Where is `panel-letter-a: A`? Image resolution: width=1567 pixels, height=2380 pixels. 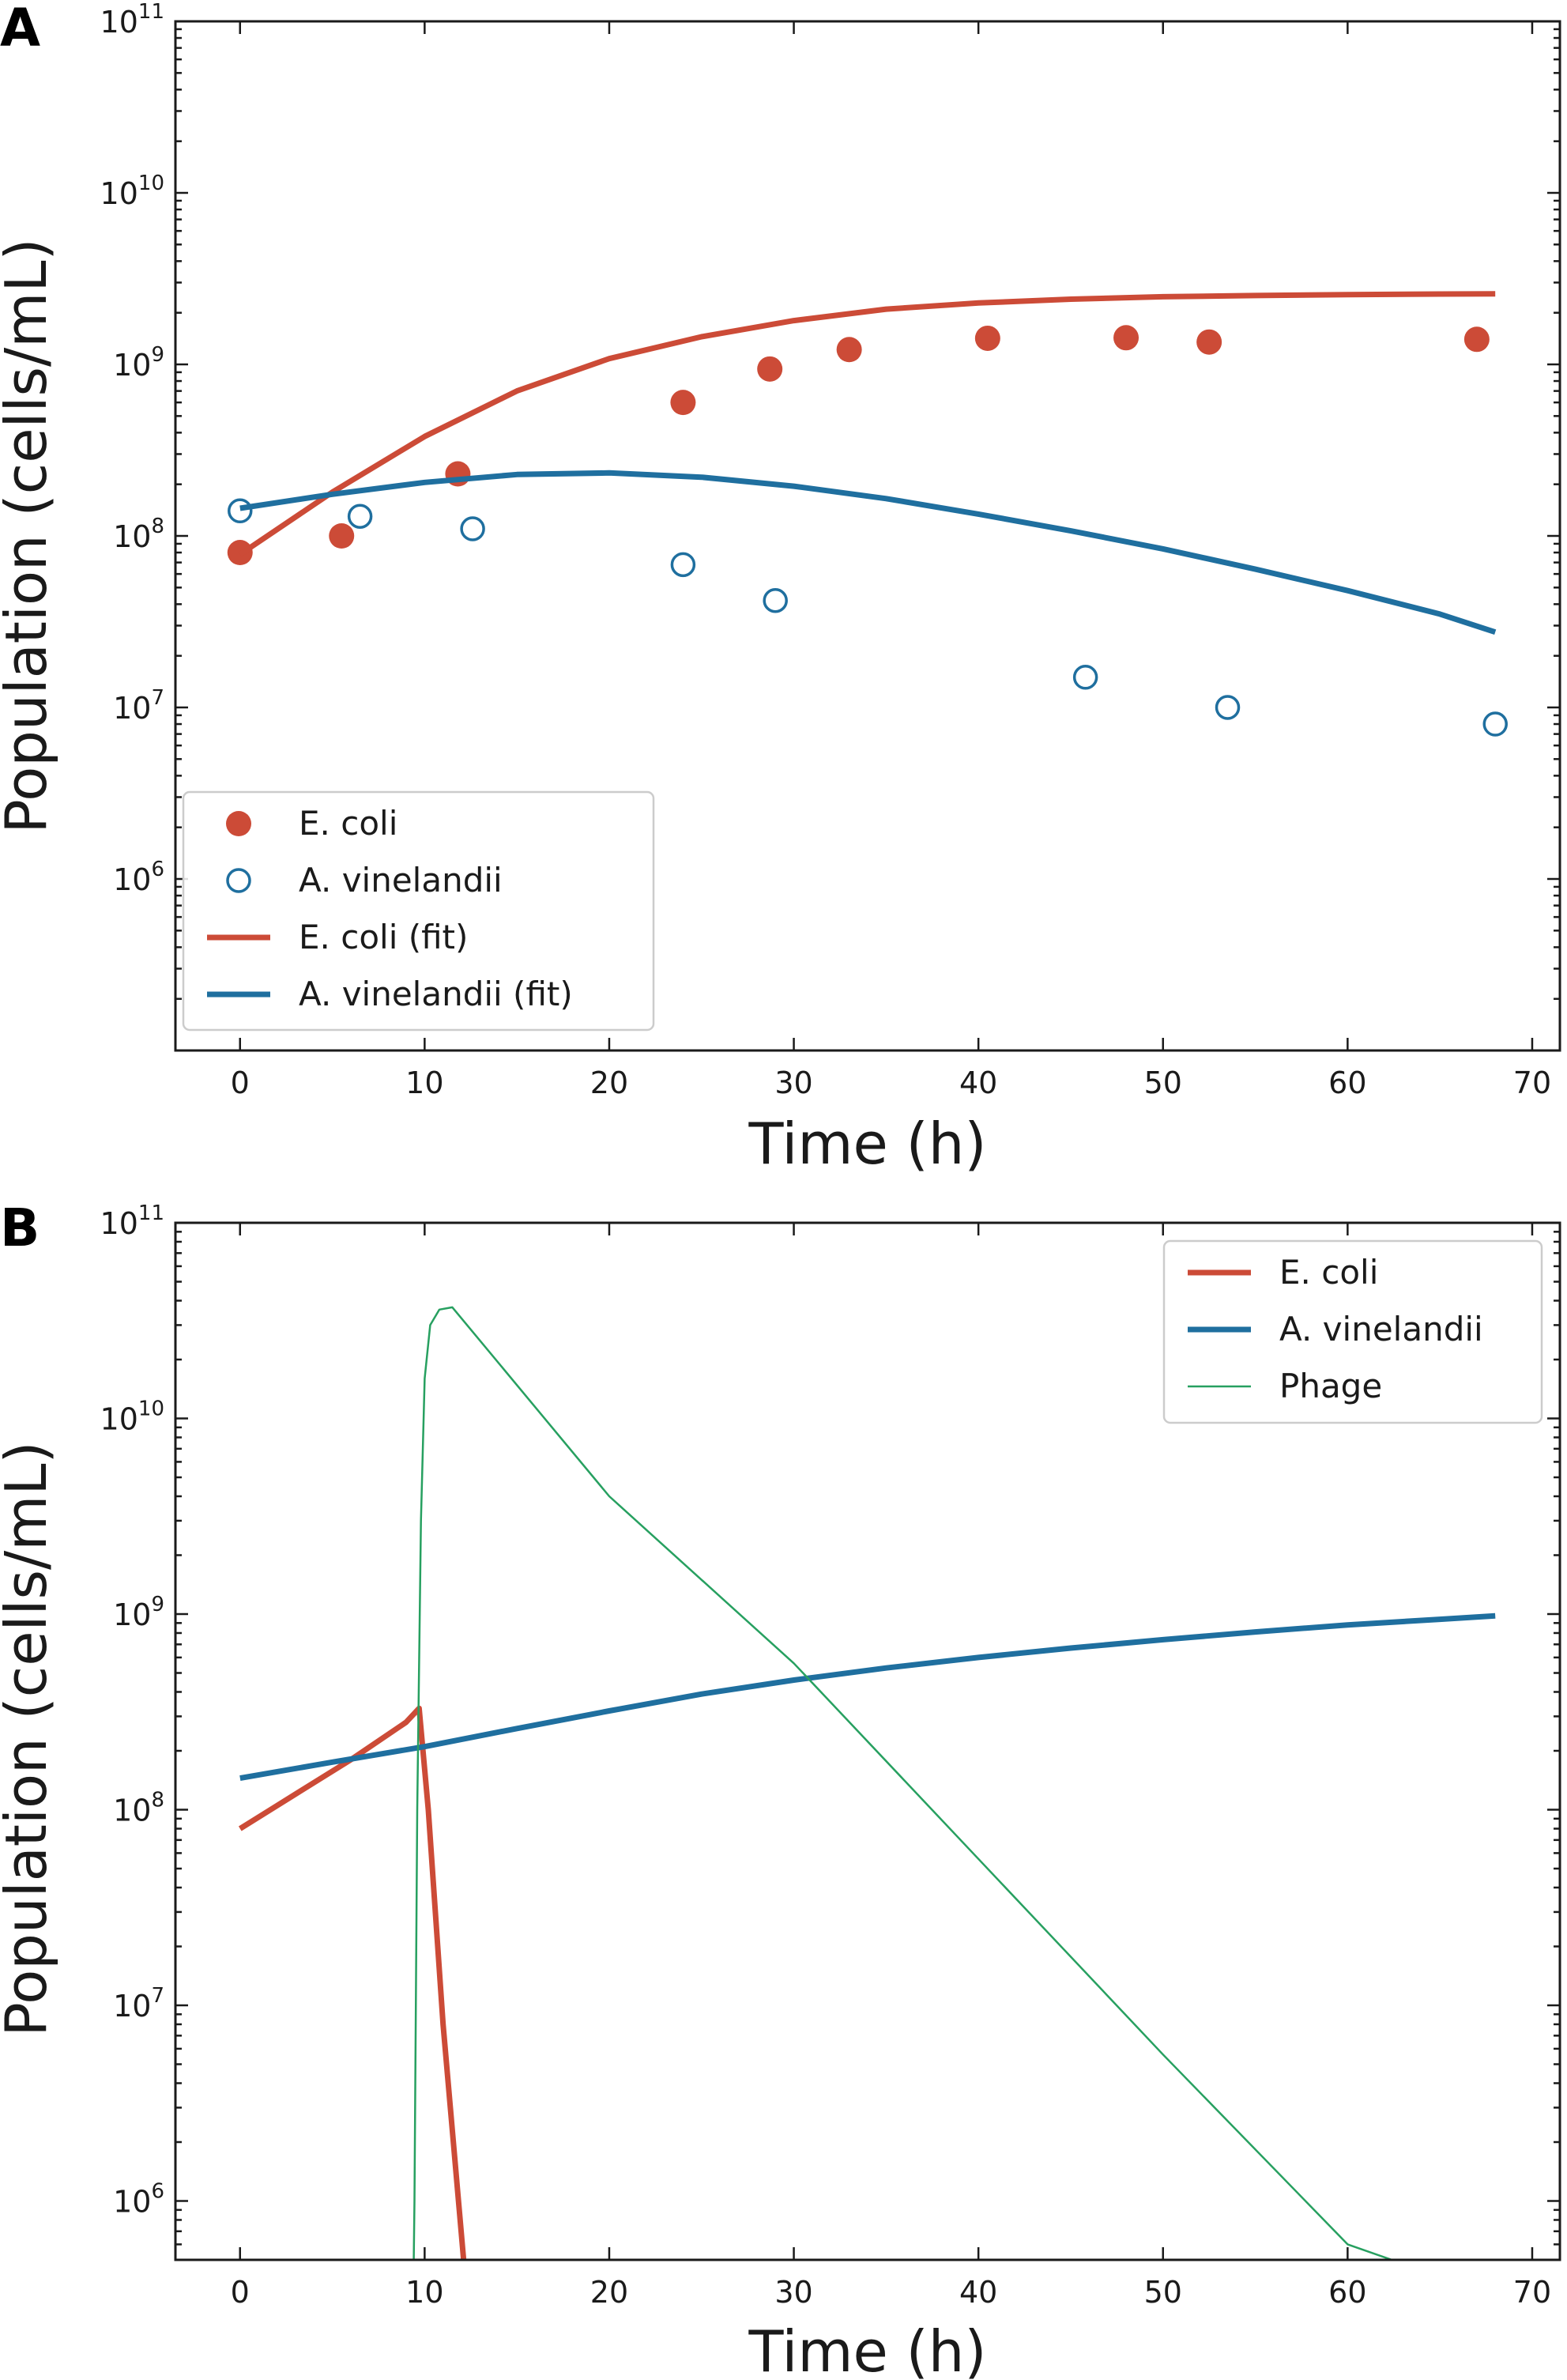
panel-letter-a: A is located at coordinates (20, 29).